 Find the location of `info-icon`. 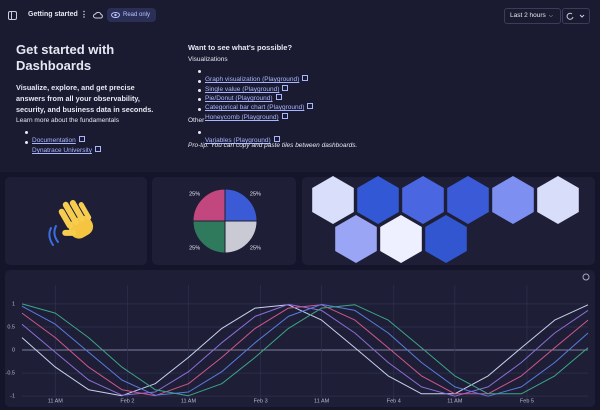

info-icon is located at coordinates (586, 277).